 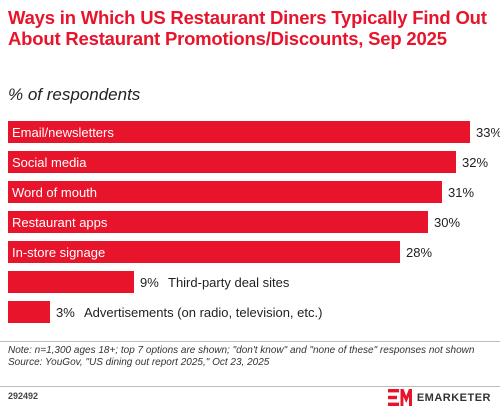 I want to click on chart-id: 292492, so click(x=23, y=396).